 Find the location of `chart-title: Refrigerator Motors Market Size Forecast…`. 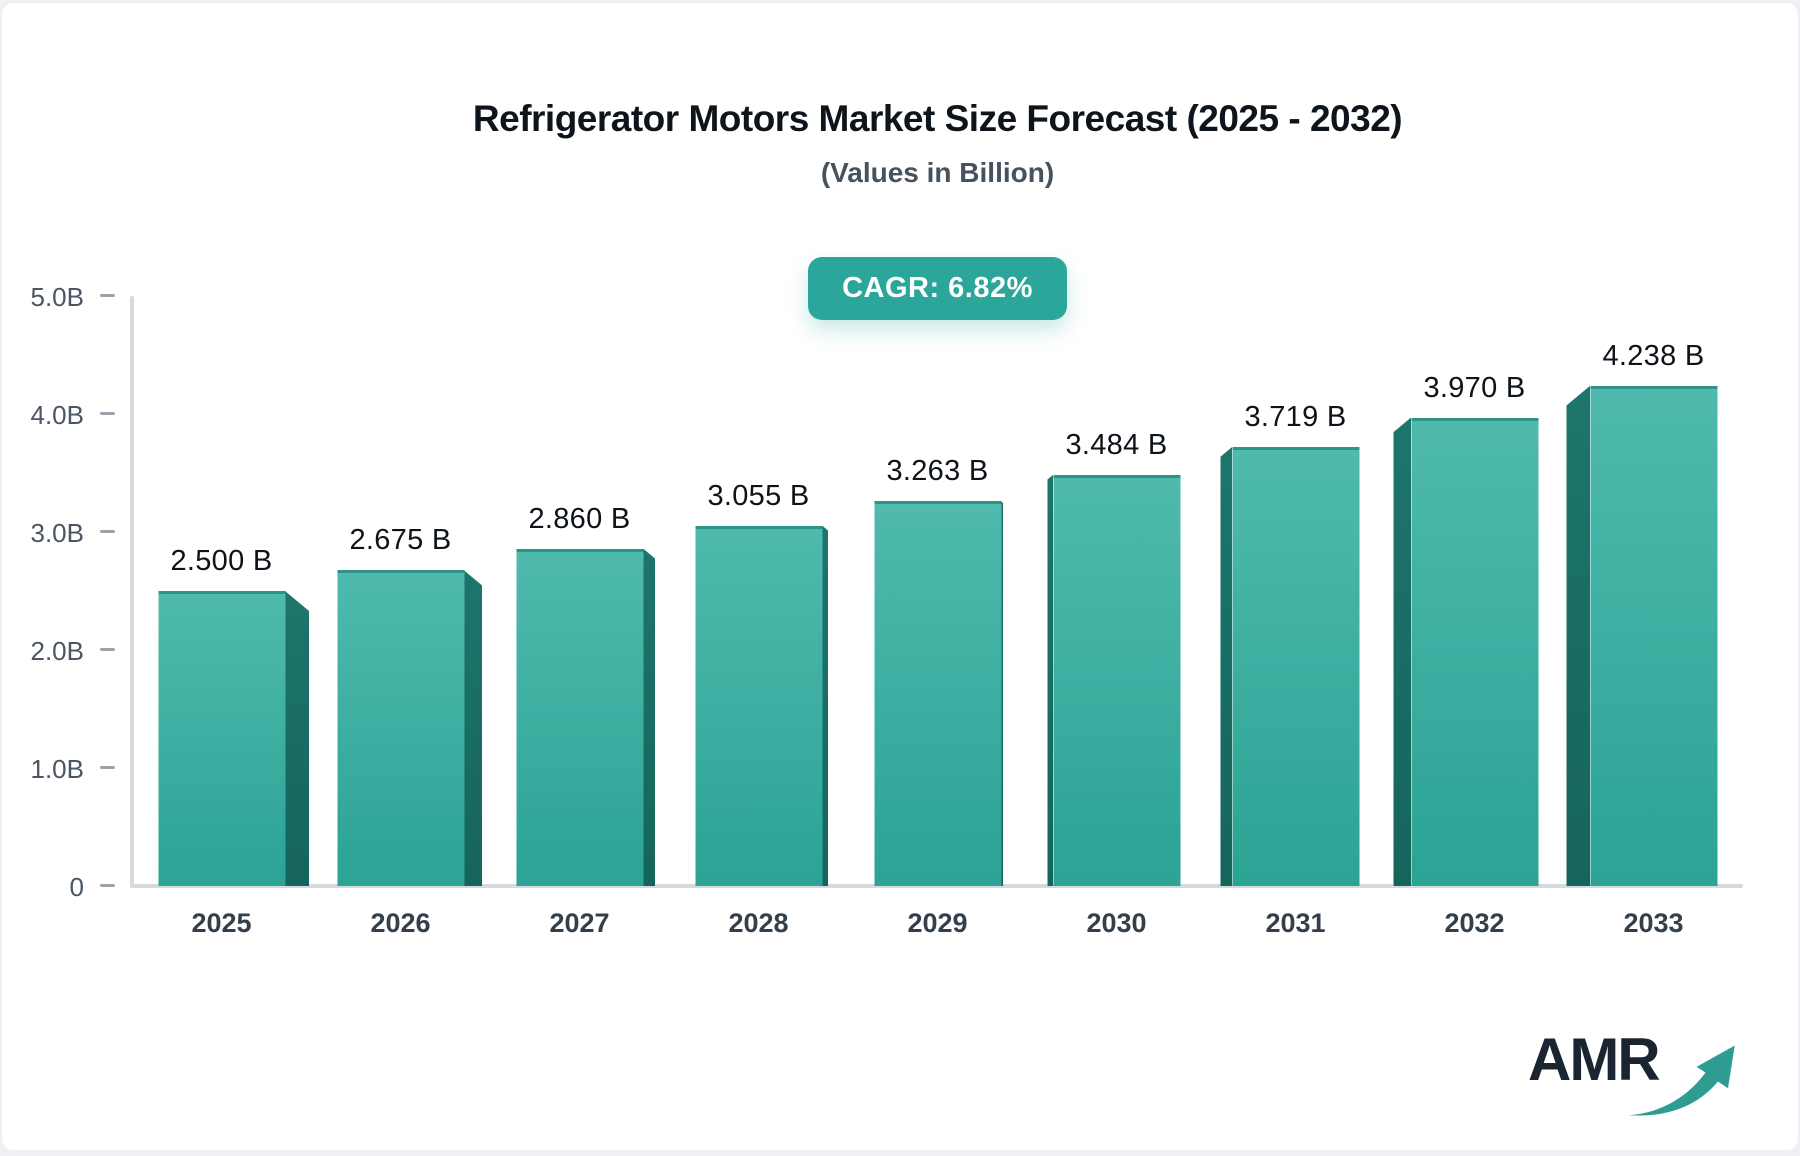

chart-title: Refrigerator Motors Market Size Forecast… is located at coordinates (937, 118).